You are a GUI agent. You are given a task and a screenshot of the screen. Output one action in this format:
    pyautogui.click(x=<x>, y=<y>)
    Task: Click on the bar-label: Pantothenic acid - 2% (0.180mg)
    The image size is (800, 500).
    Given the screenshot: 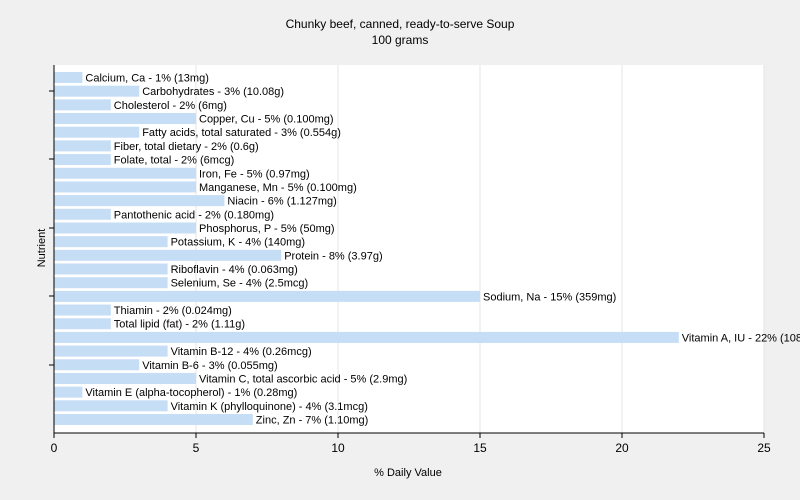 What is the action you would take?
    pyautogui.click(x=194, y=215)
    